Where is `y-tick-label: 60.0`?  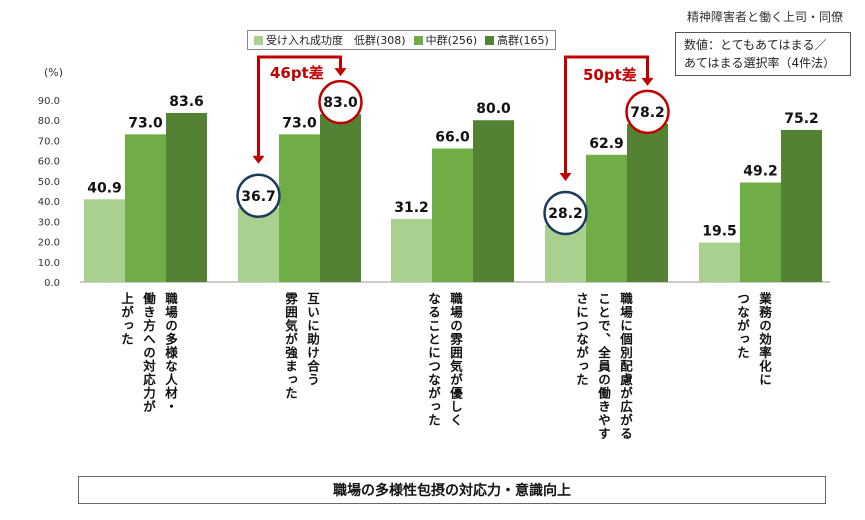
y-tick-label: 60.0 is located at coordinates (49, 162).